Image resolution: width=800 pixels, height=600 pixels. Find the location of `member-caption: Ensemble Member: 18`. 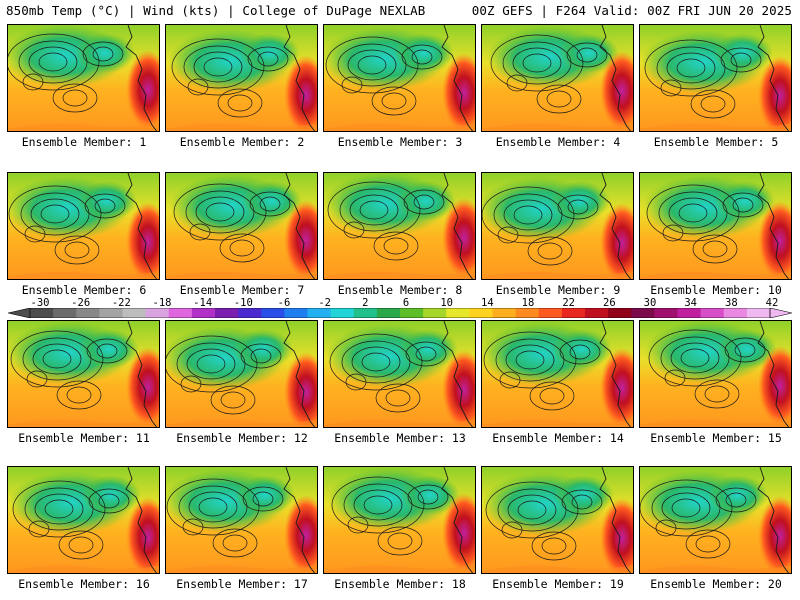

member-caption: Ensemble Member: 18 is located at coordinates (400, 584).